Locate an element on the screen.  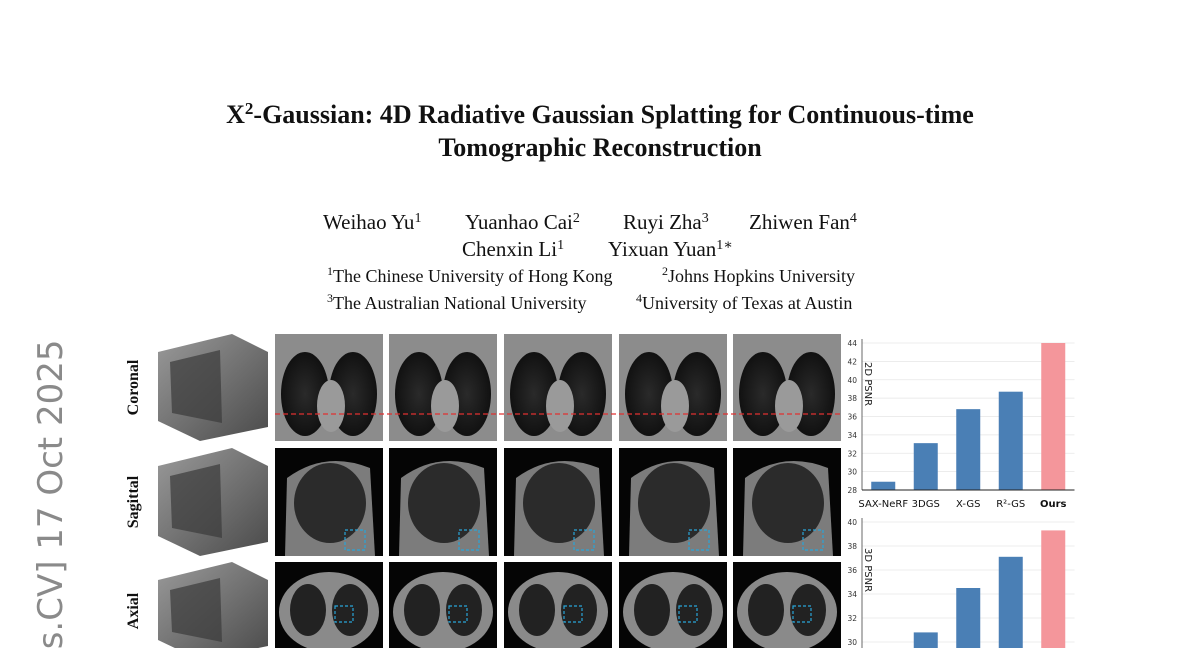
author: Ruyi Zha3 is located at coordinates (666, 222).